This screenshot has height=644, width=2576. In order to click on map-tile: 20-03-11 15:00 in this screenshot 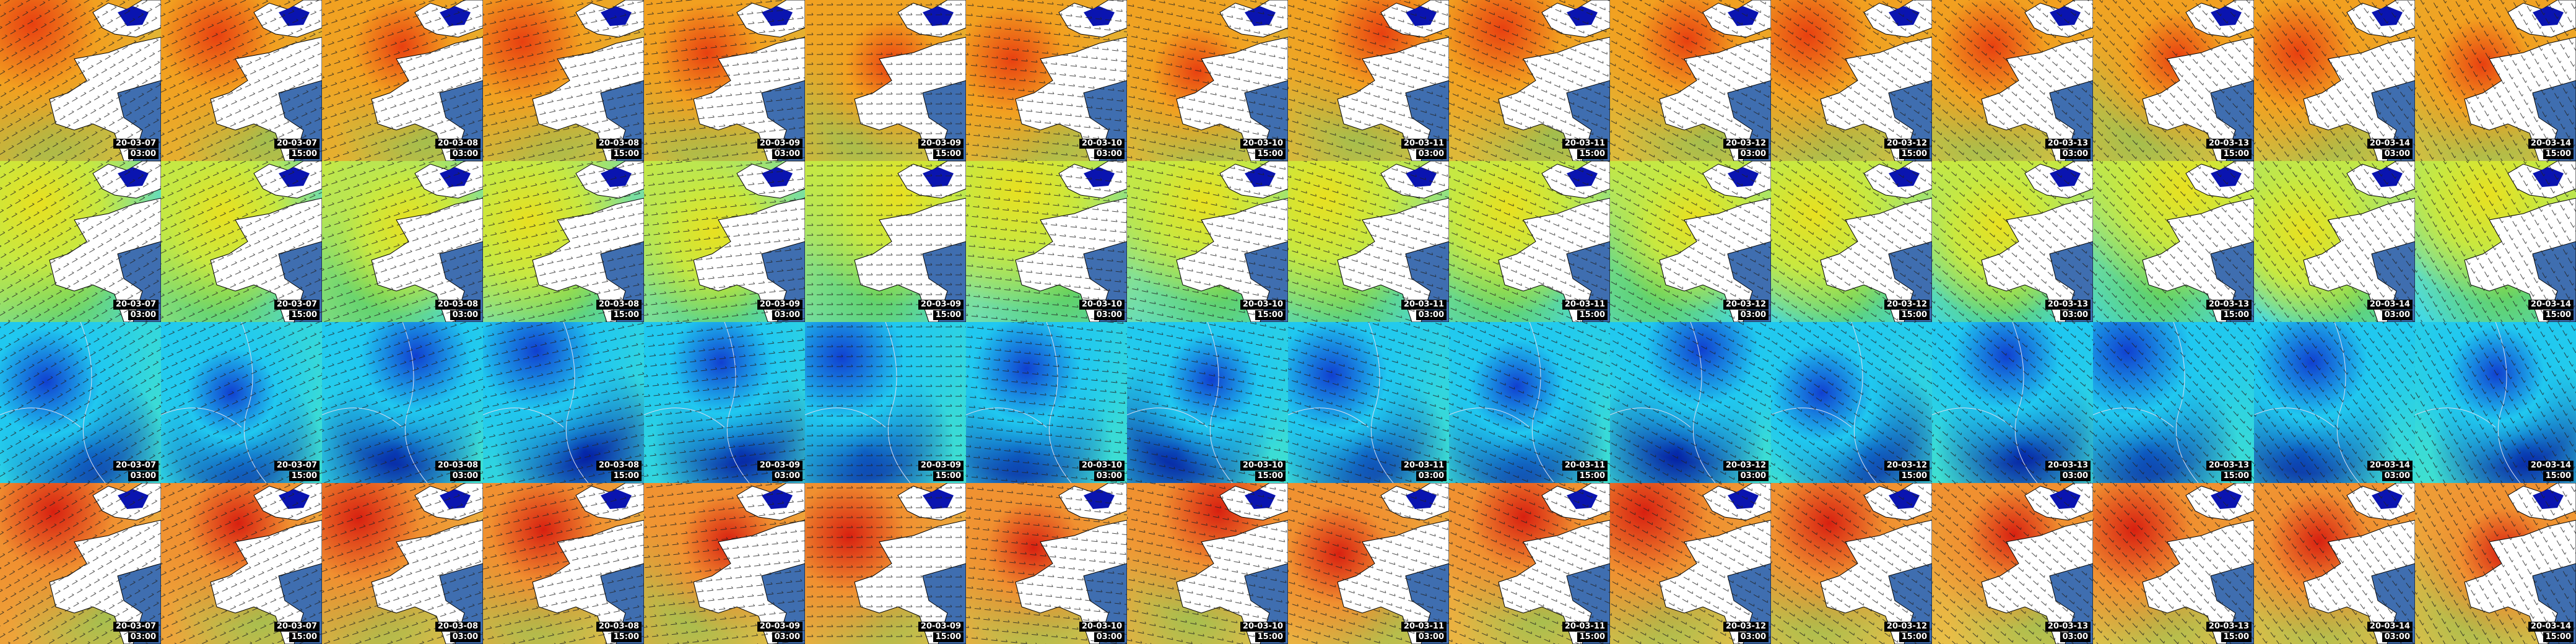, I will do `click(1529, 241)`.